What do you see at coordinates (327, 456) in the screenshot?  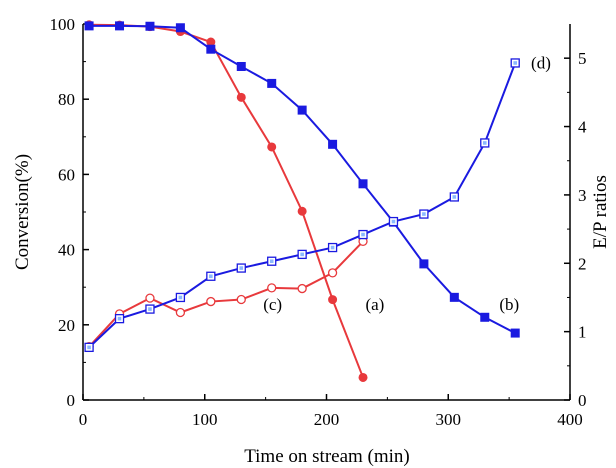 I see `x-axis-title: Time on stream (min)` at bounding box center [327, 456].